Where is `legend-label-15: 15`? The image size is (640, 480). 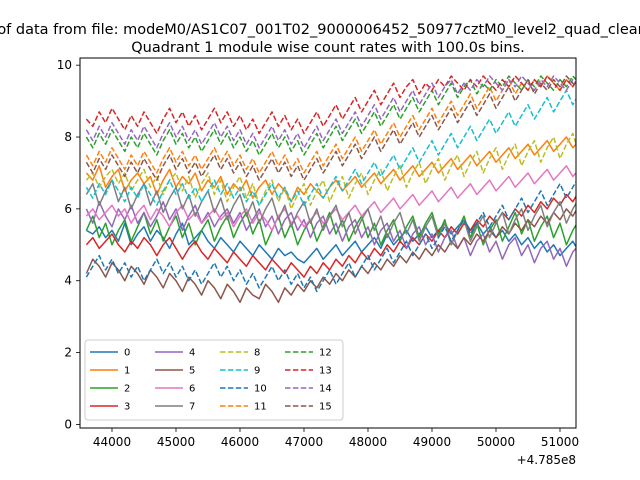 legend-label-15: 15 is located at coordinates (325, 407).